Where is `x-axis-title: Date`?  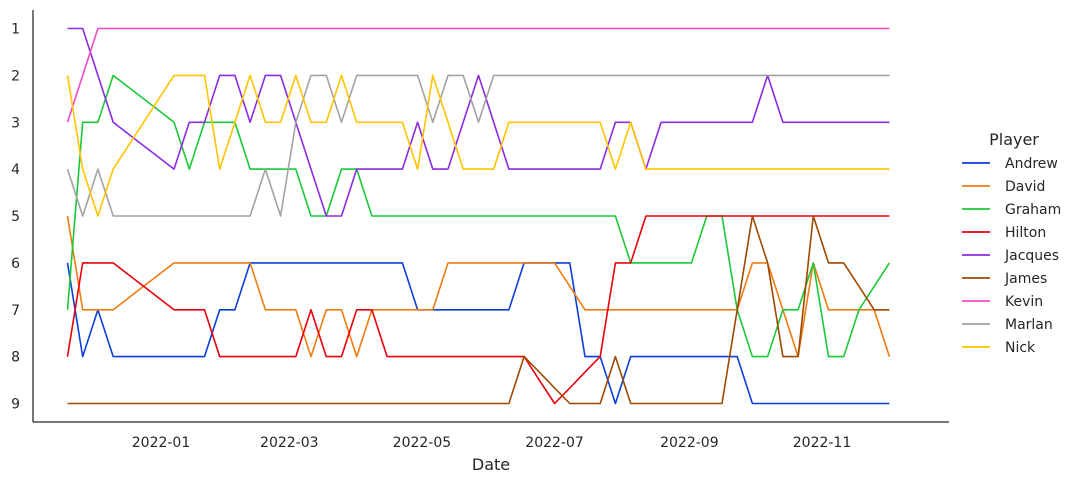 x-axis-title: Date is located at coordinates (491, 464).